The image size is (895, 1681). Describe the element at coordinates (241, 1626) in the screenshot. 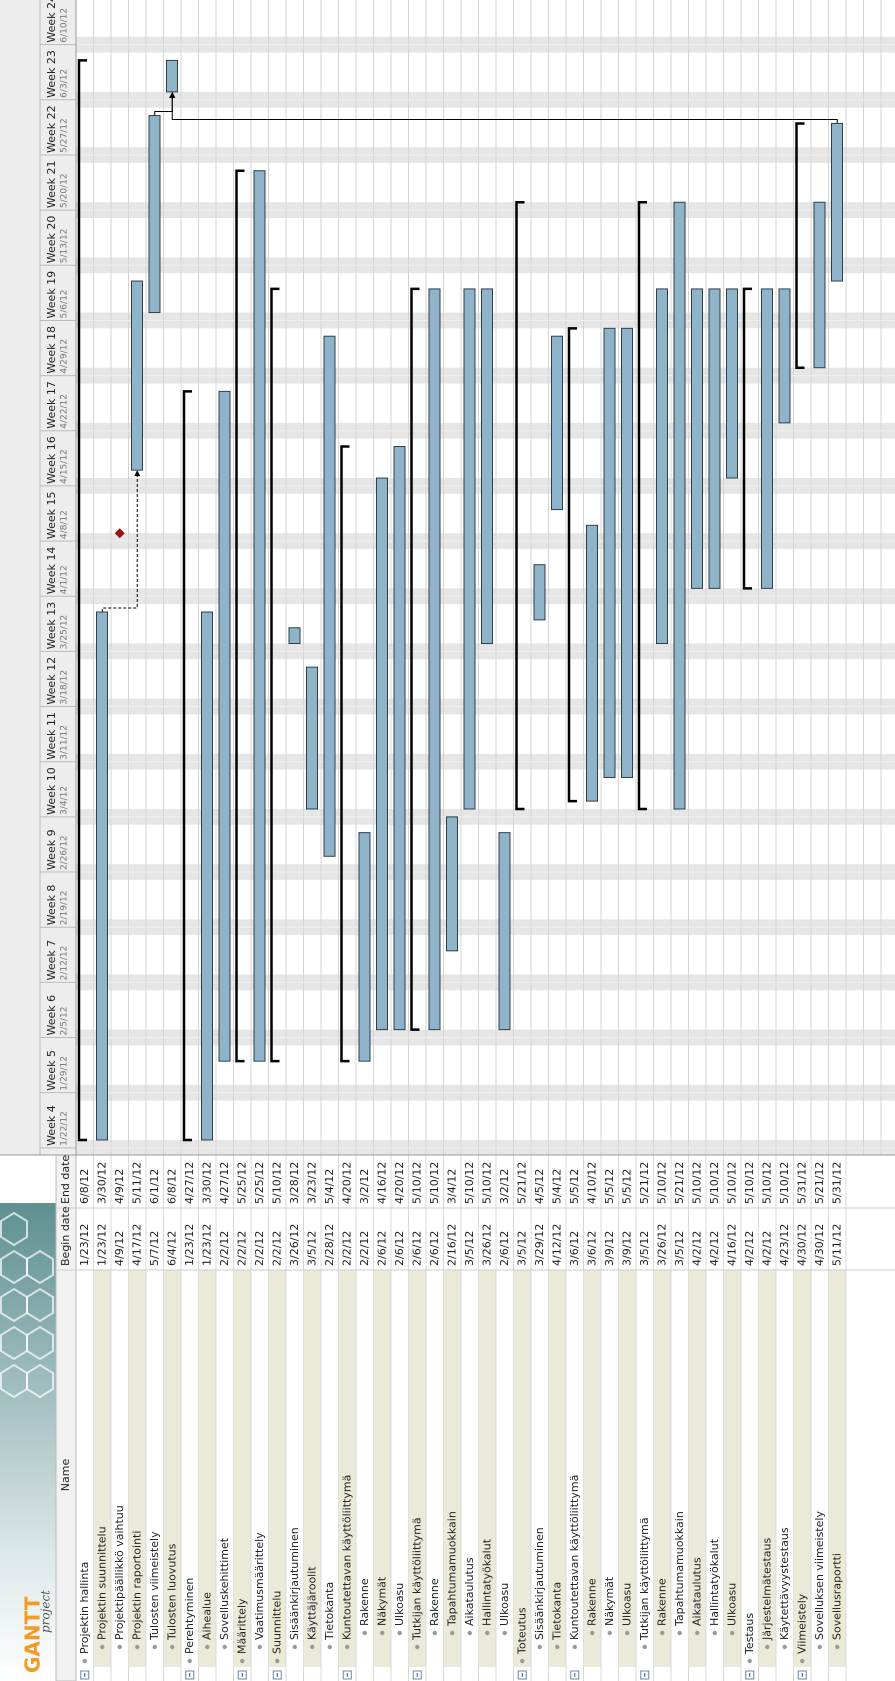

I see `task-name: Määrittely` at that location.